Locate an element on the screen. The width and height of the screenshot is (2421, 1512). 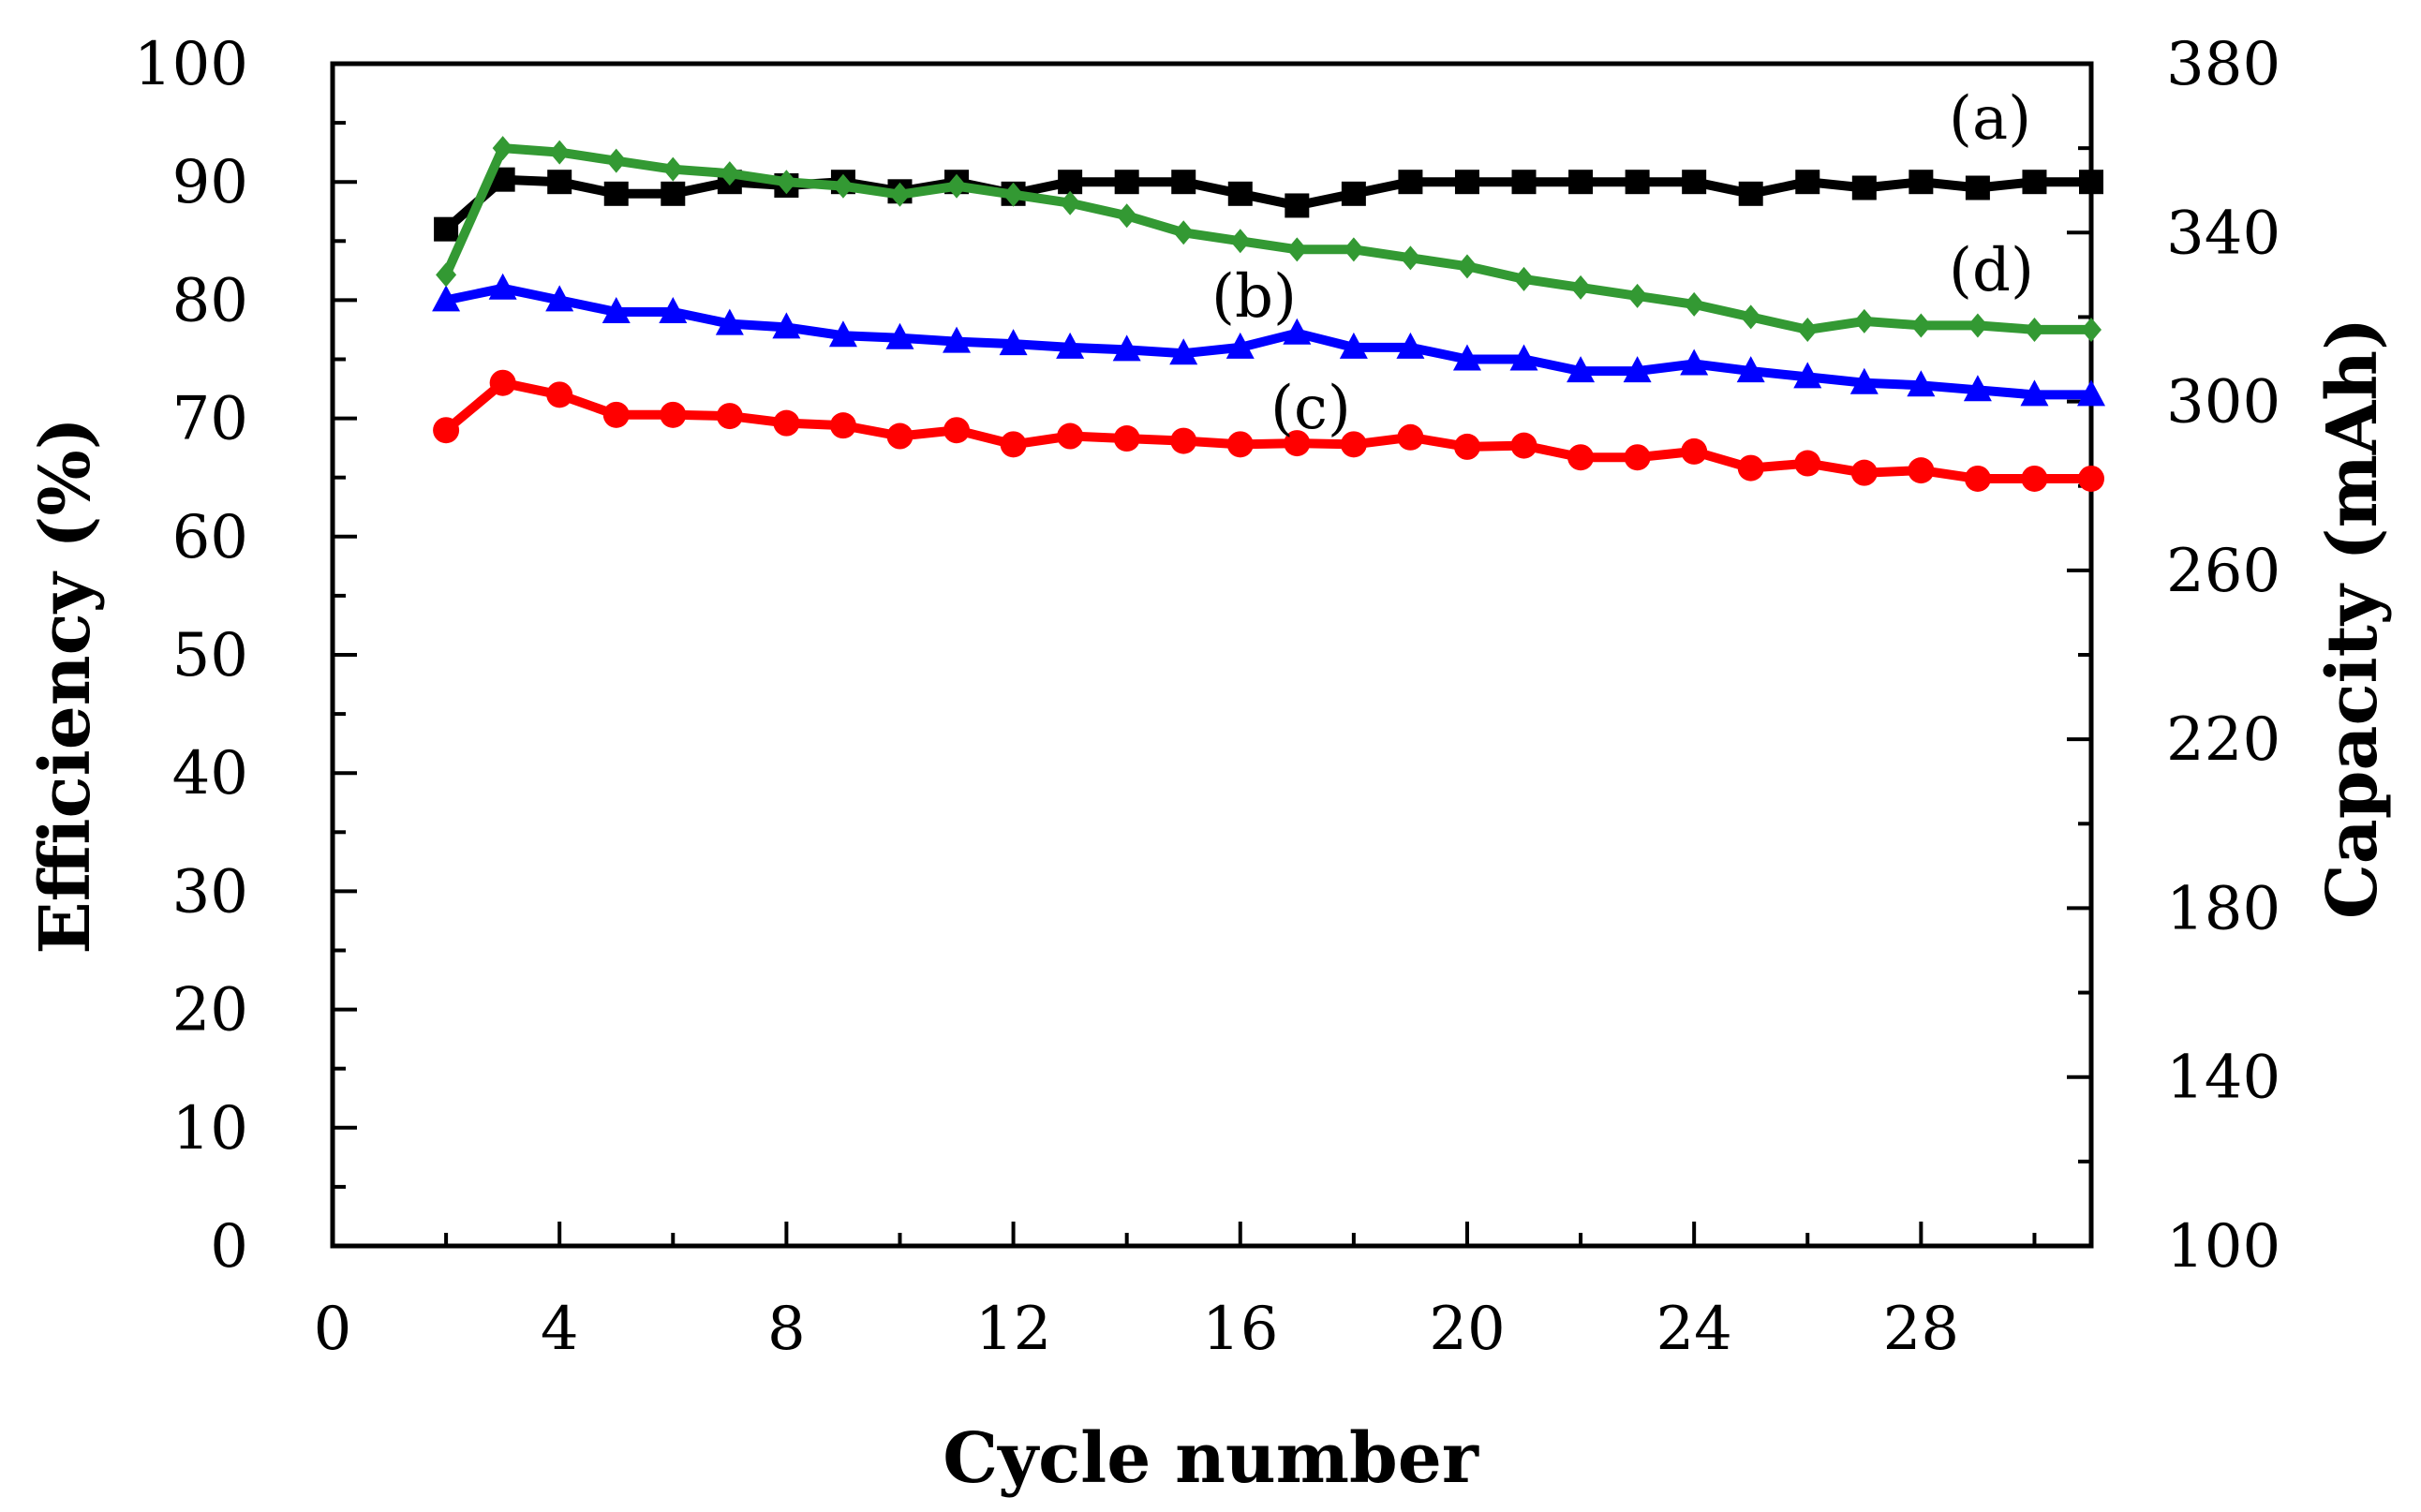
y-tick-label-left: 60 is located at coordinates (210, 537).